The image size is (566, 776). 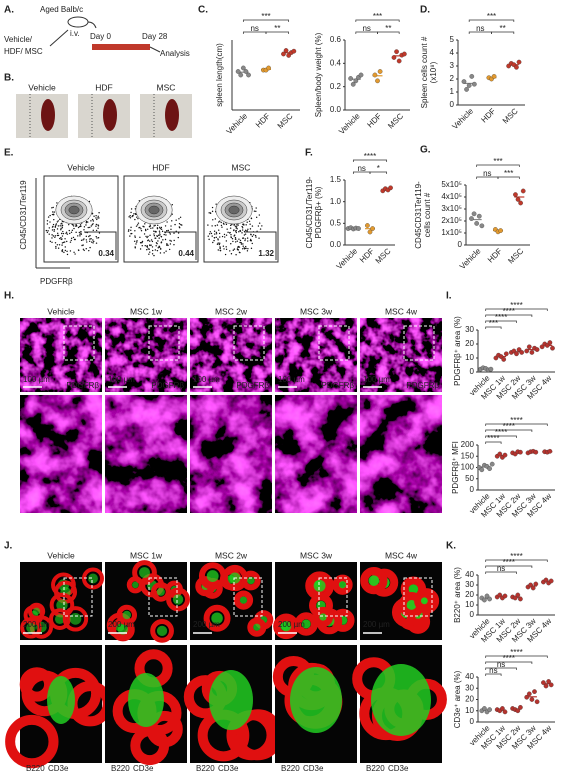 What do you see at coordinates (336, 62) in the screenshot?
I see `y-tick-label: 0.4` at bounding box center [336, 62].